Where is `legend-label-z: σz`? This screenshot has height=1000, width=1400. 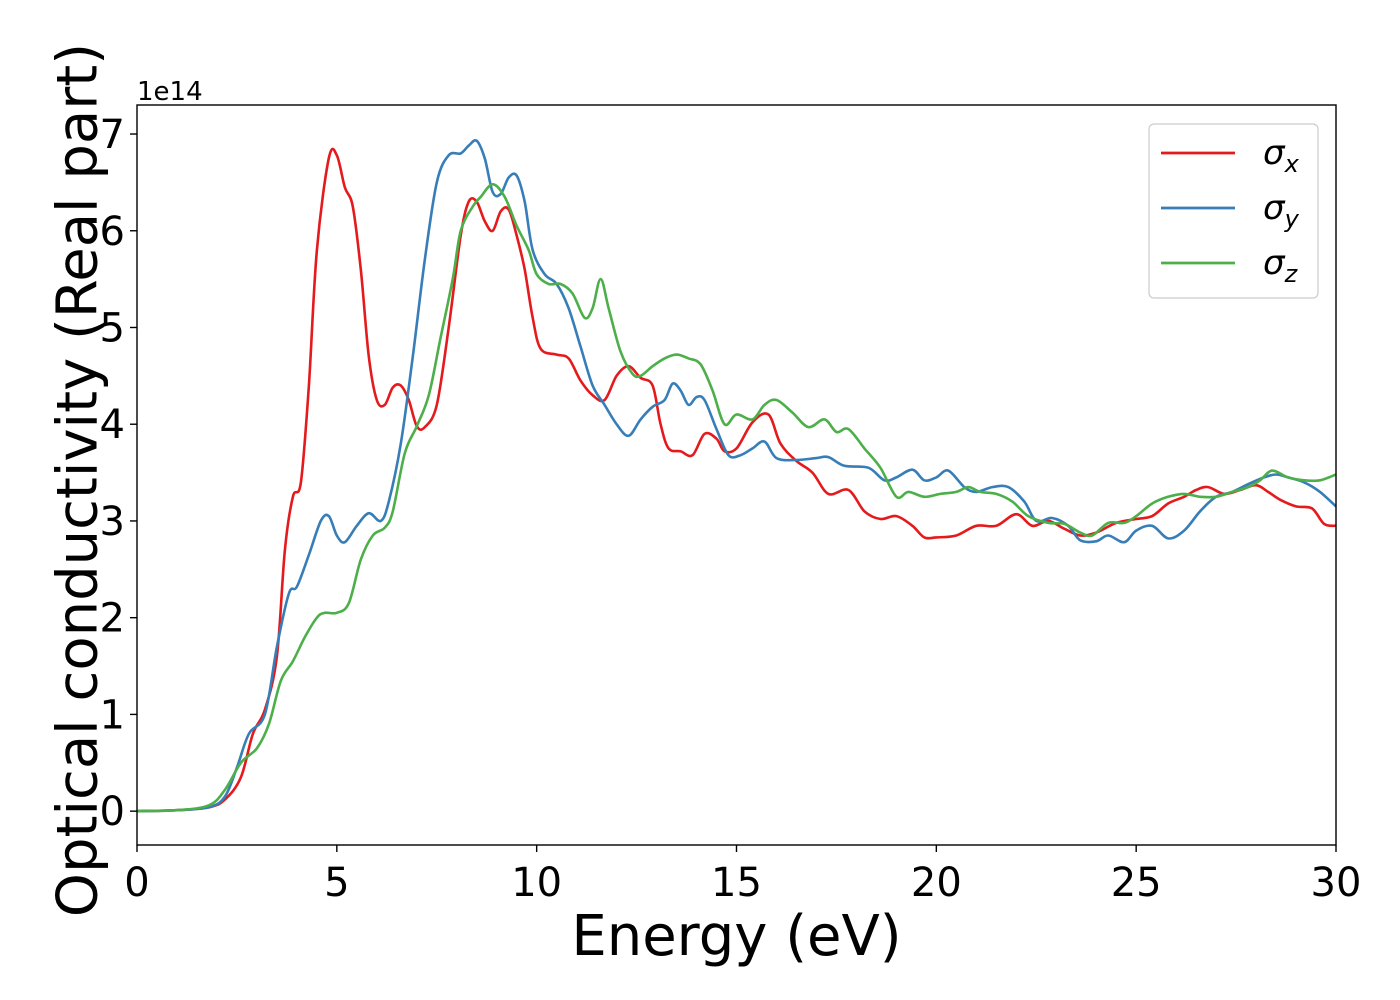
legend-label-z: σz is located at coordinates (1281, 265).